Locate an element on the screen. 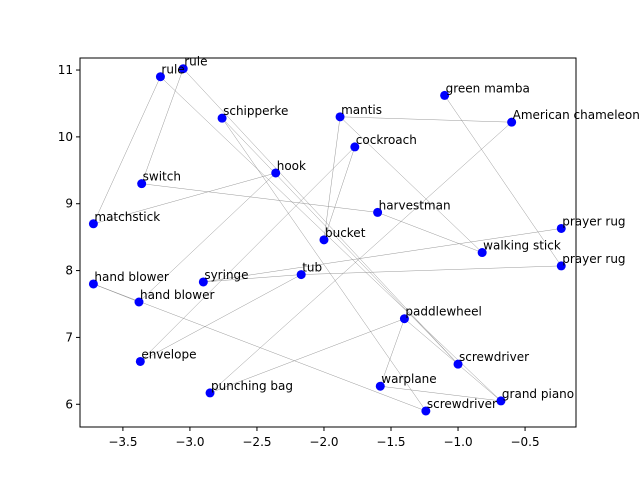 Image resolution: width=640 pixels, height=480 pixels. x-tick-label: −2.5 is located at coordinates (256, 442).